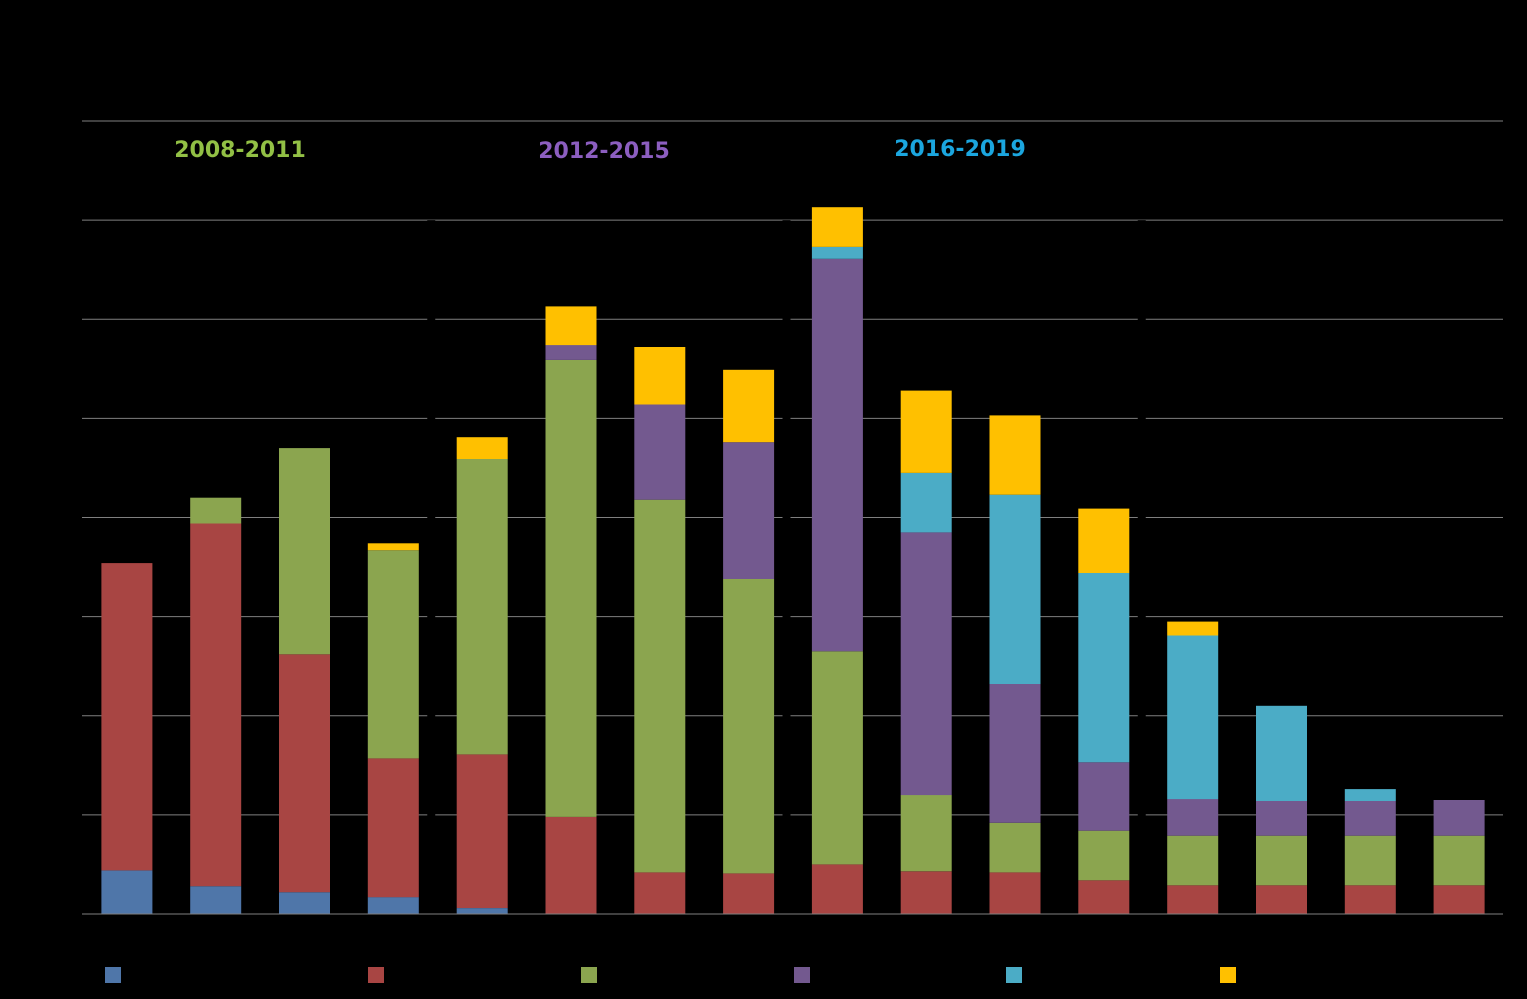  Describe the element at coordinates (670, 975) in the screenshot. I see `legend` at that location.